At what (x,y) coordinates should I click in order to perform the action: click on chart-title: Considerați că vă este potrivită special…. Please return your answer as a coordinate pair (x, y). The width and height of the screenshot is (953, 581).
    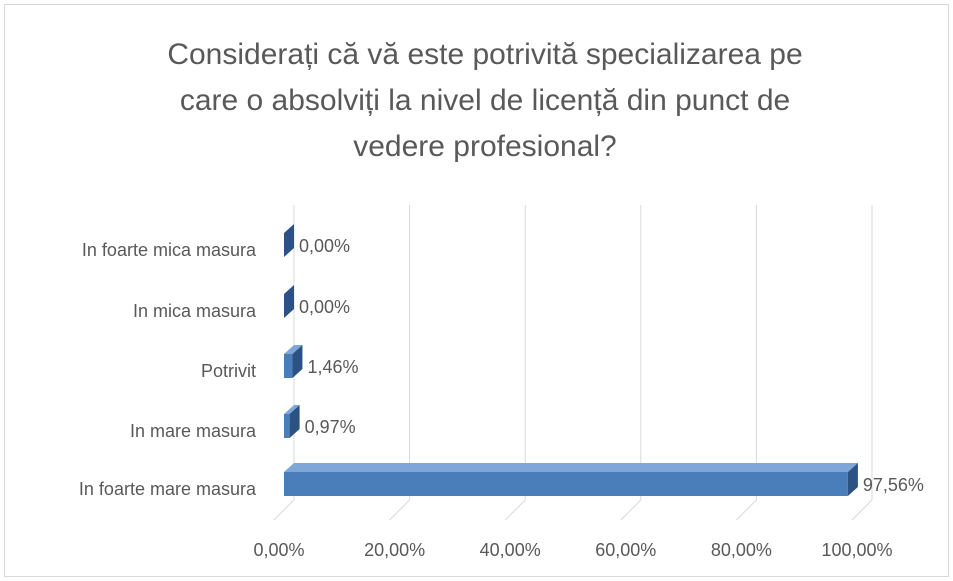
    Looking at the image, I should click on (484, 54).